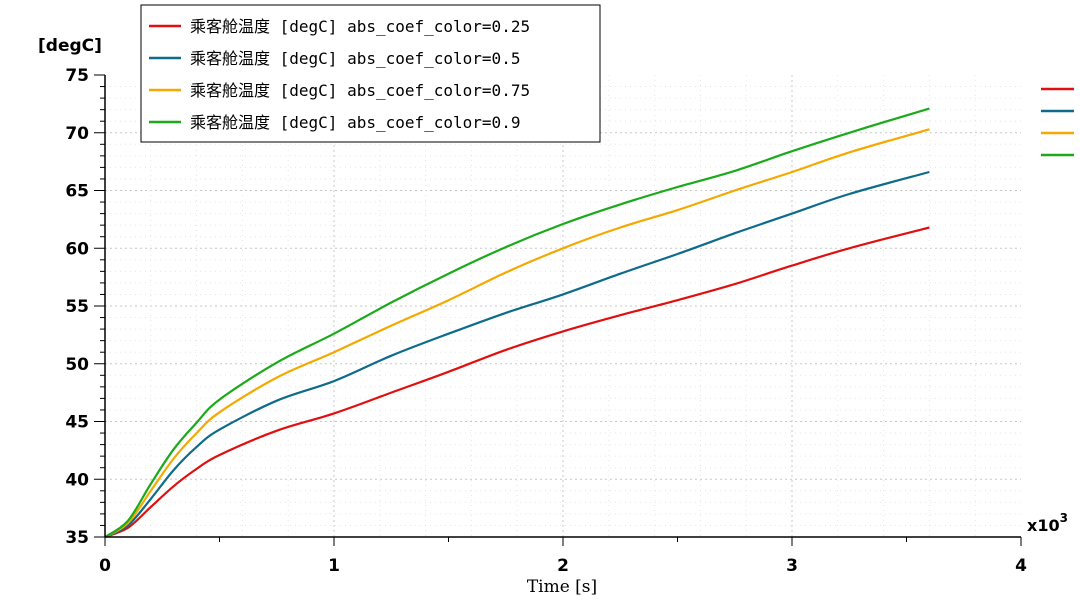 Image resolution: width=1080 pixels, height=607 pixels. I want to click on legend-box, so click(370, 73).